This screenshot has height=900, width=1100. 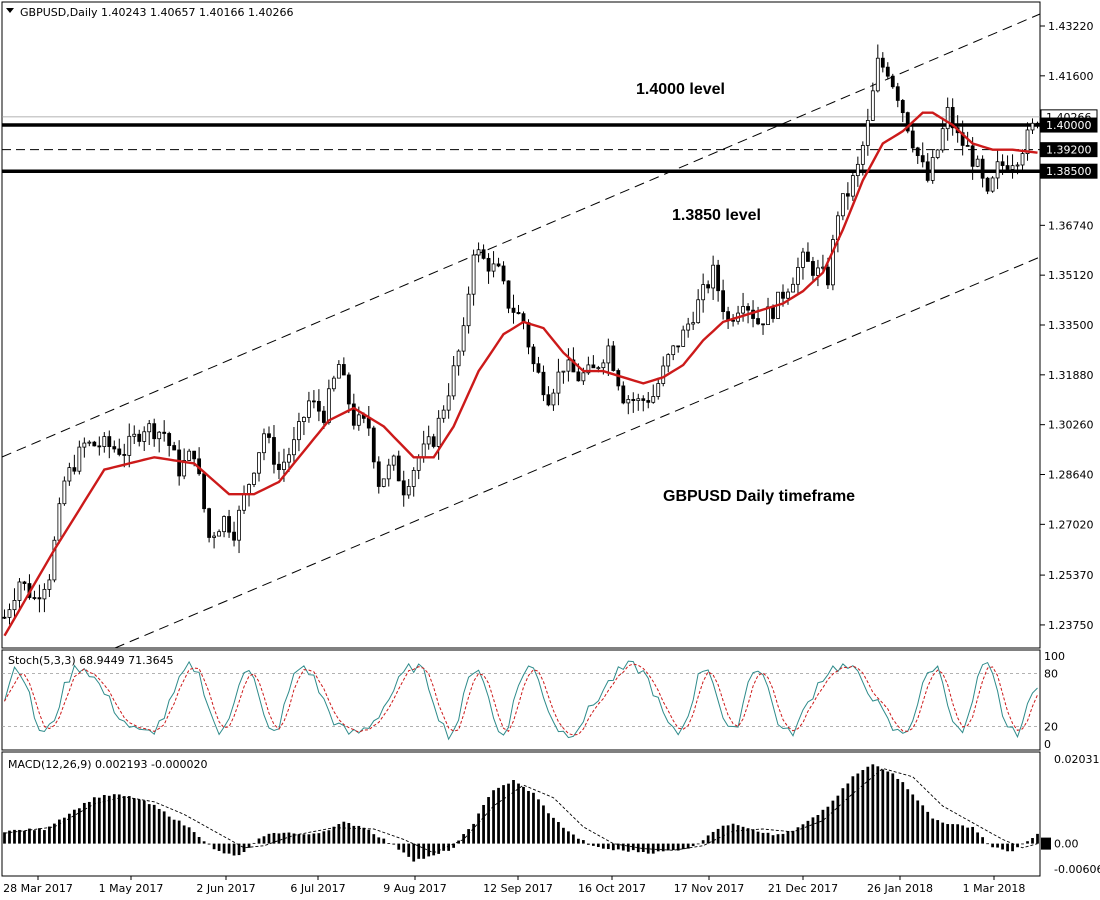 I want to click on dropdown-arrow-icon, so click(x=10, y=10).